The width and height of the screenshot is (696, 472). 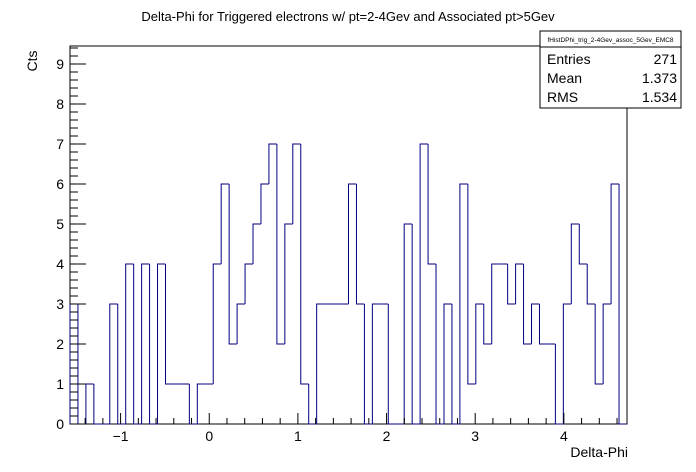 What do you see at coordinates (60, 304) in the screenshot?
I see `y-tick-label: 3` at bounding box center [60, 304].